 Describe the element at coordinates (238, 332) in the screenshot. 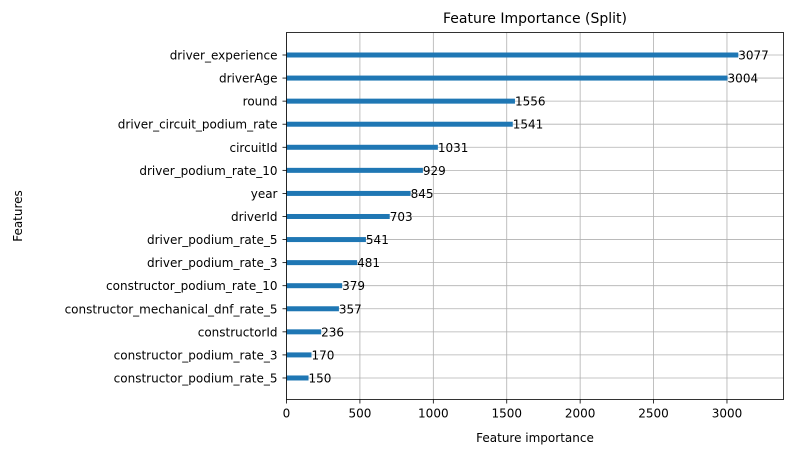

I see `y-tick-label: constructorId` at that location.